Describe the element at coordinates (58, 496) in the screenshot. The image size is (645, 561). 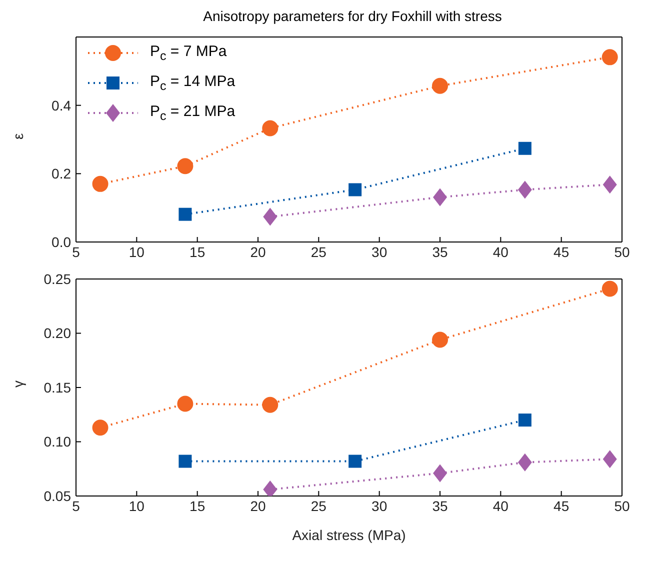
I see `y-tick-label: 0.05` at that location.